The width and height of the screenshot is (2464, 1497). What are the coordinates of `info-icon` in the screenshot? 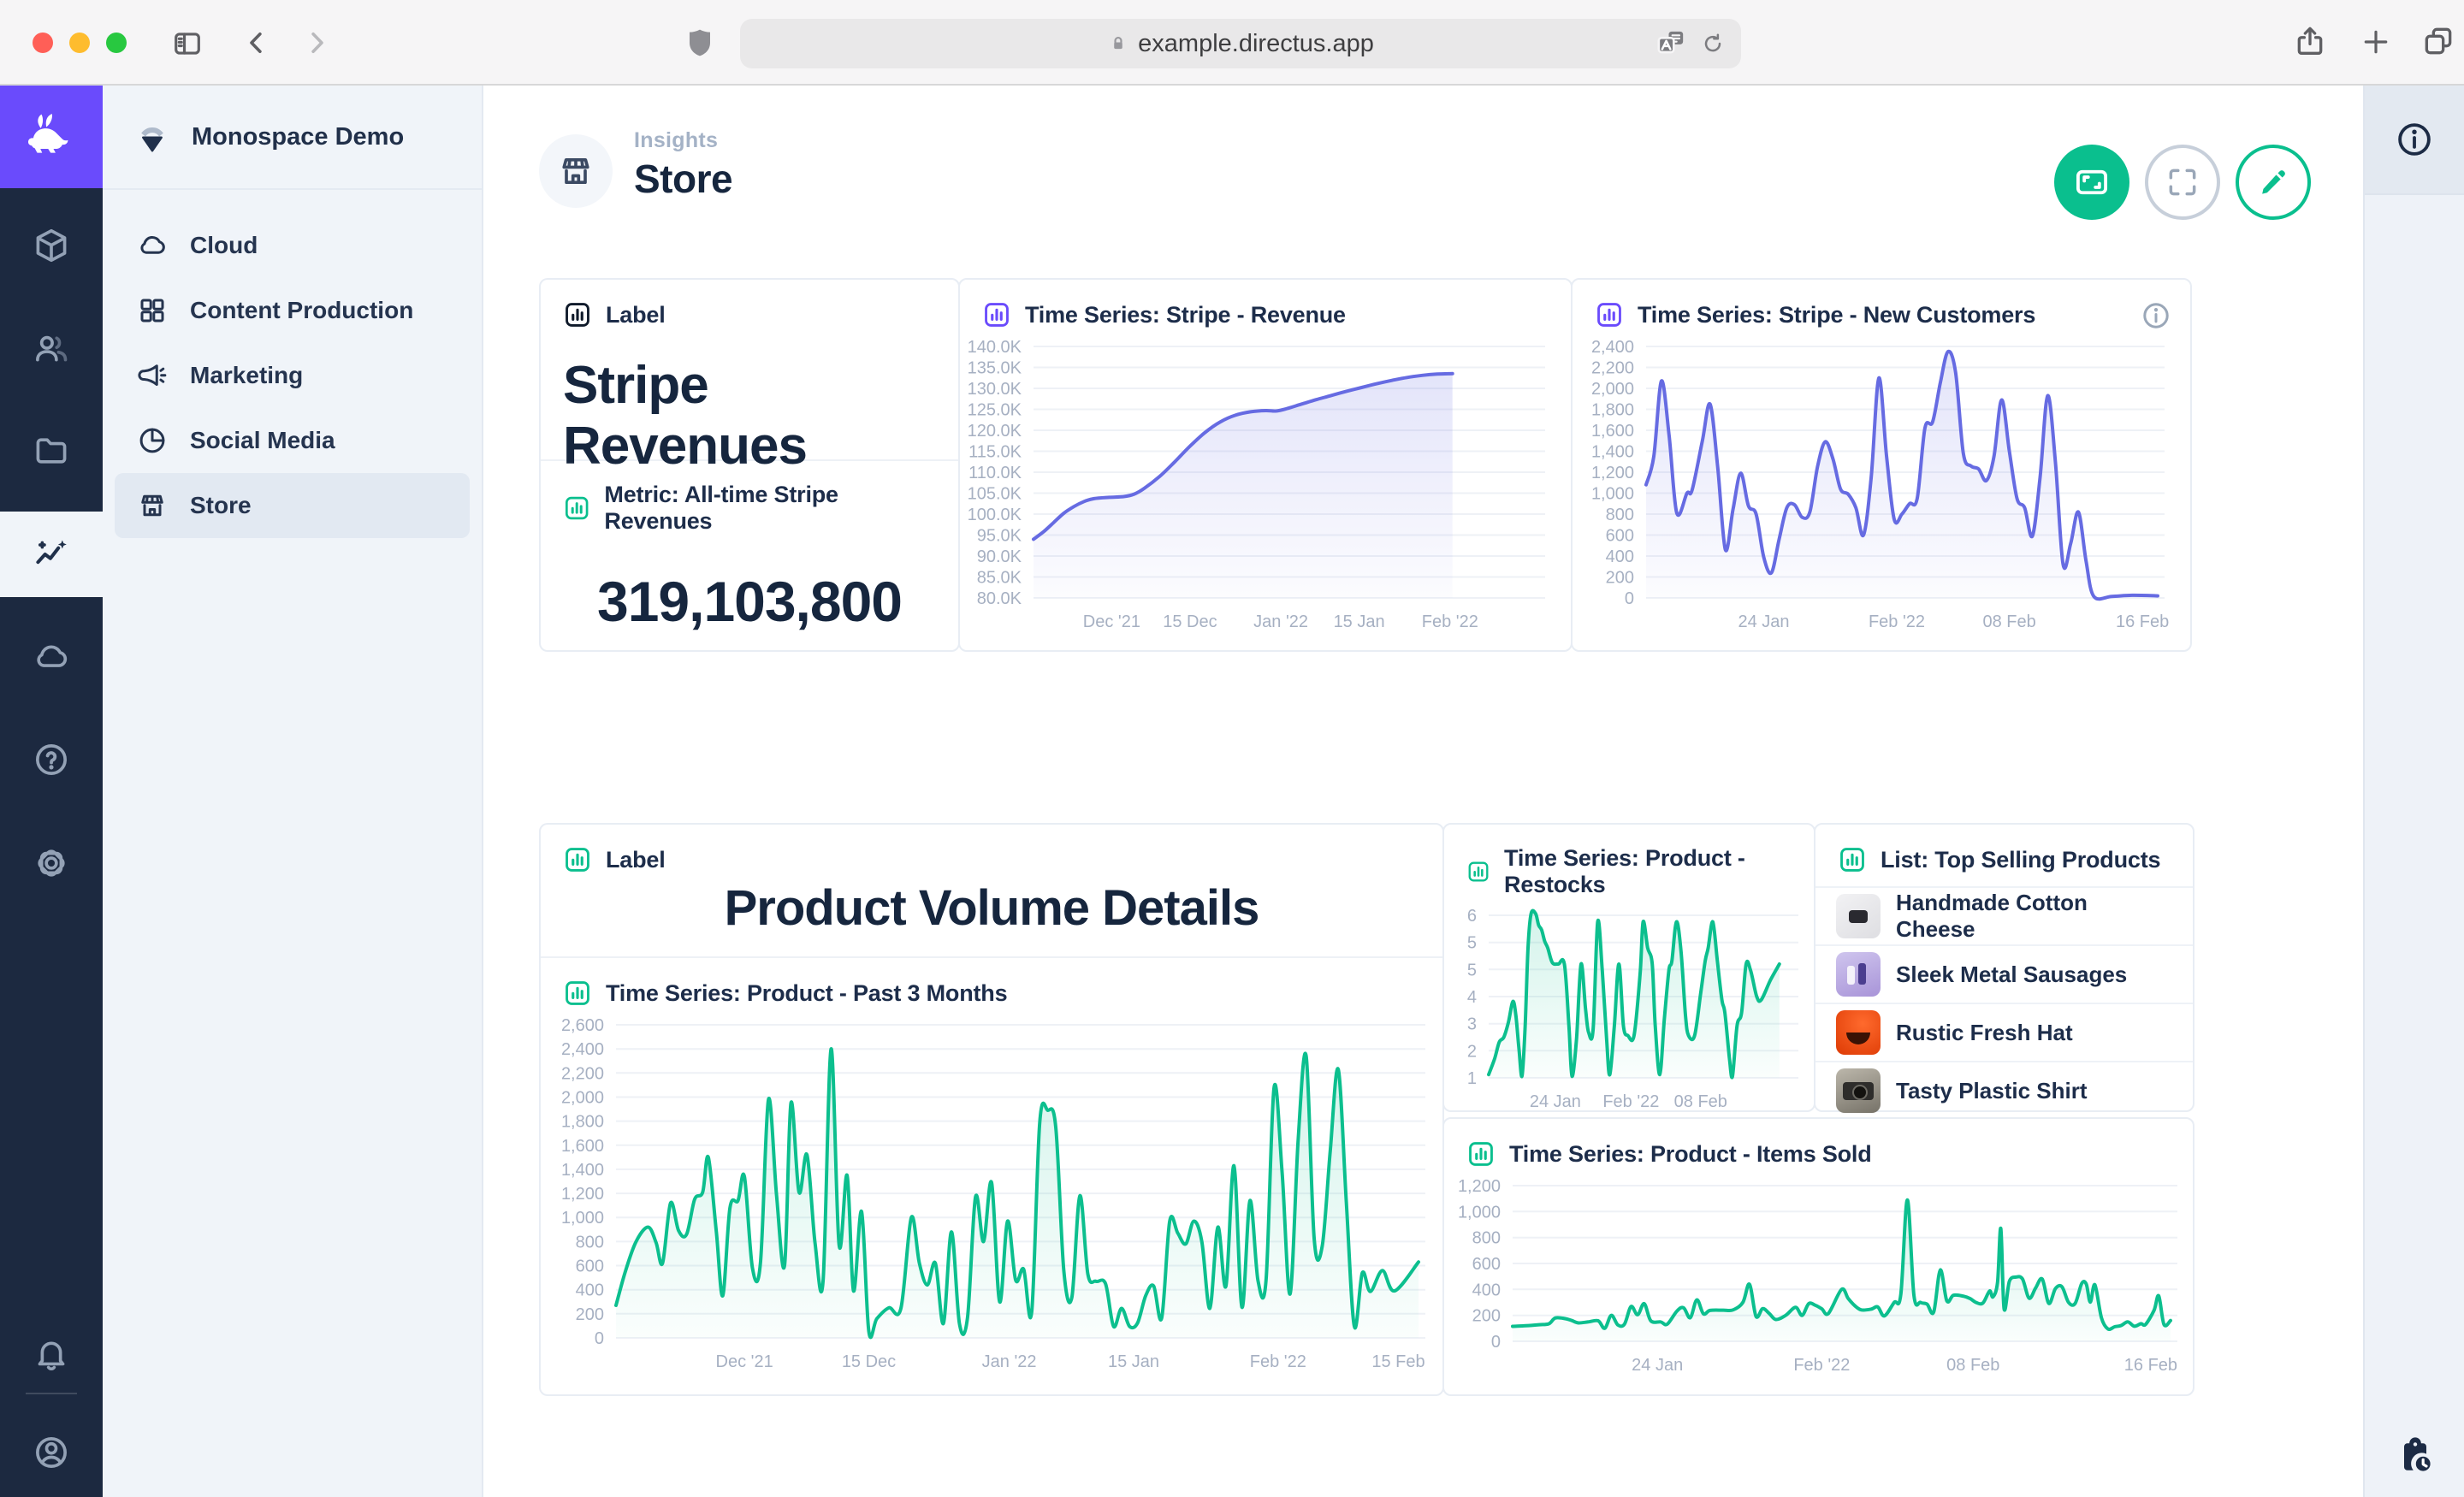 It's located at (2156, 315).